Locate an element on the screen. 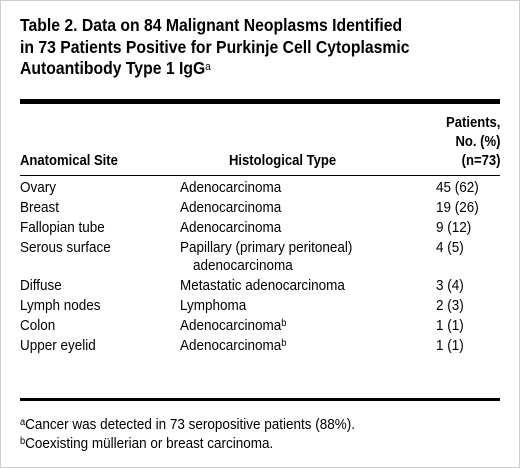  footnote-a-mark: a is located at coordinates (23, 422).